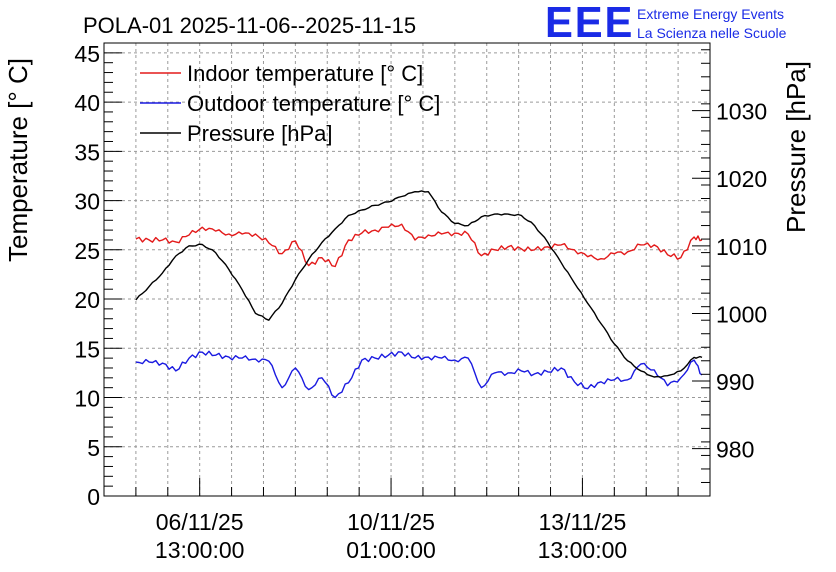 The image size is (836, 572). What do you see at coordinates (796, 147) in the screenshot?
I see `y-axis-label-right: Pressure [hPa]` at bounding box center [796, 147].